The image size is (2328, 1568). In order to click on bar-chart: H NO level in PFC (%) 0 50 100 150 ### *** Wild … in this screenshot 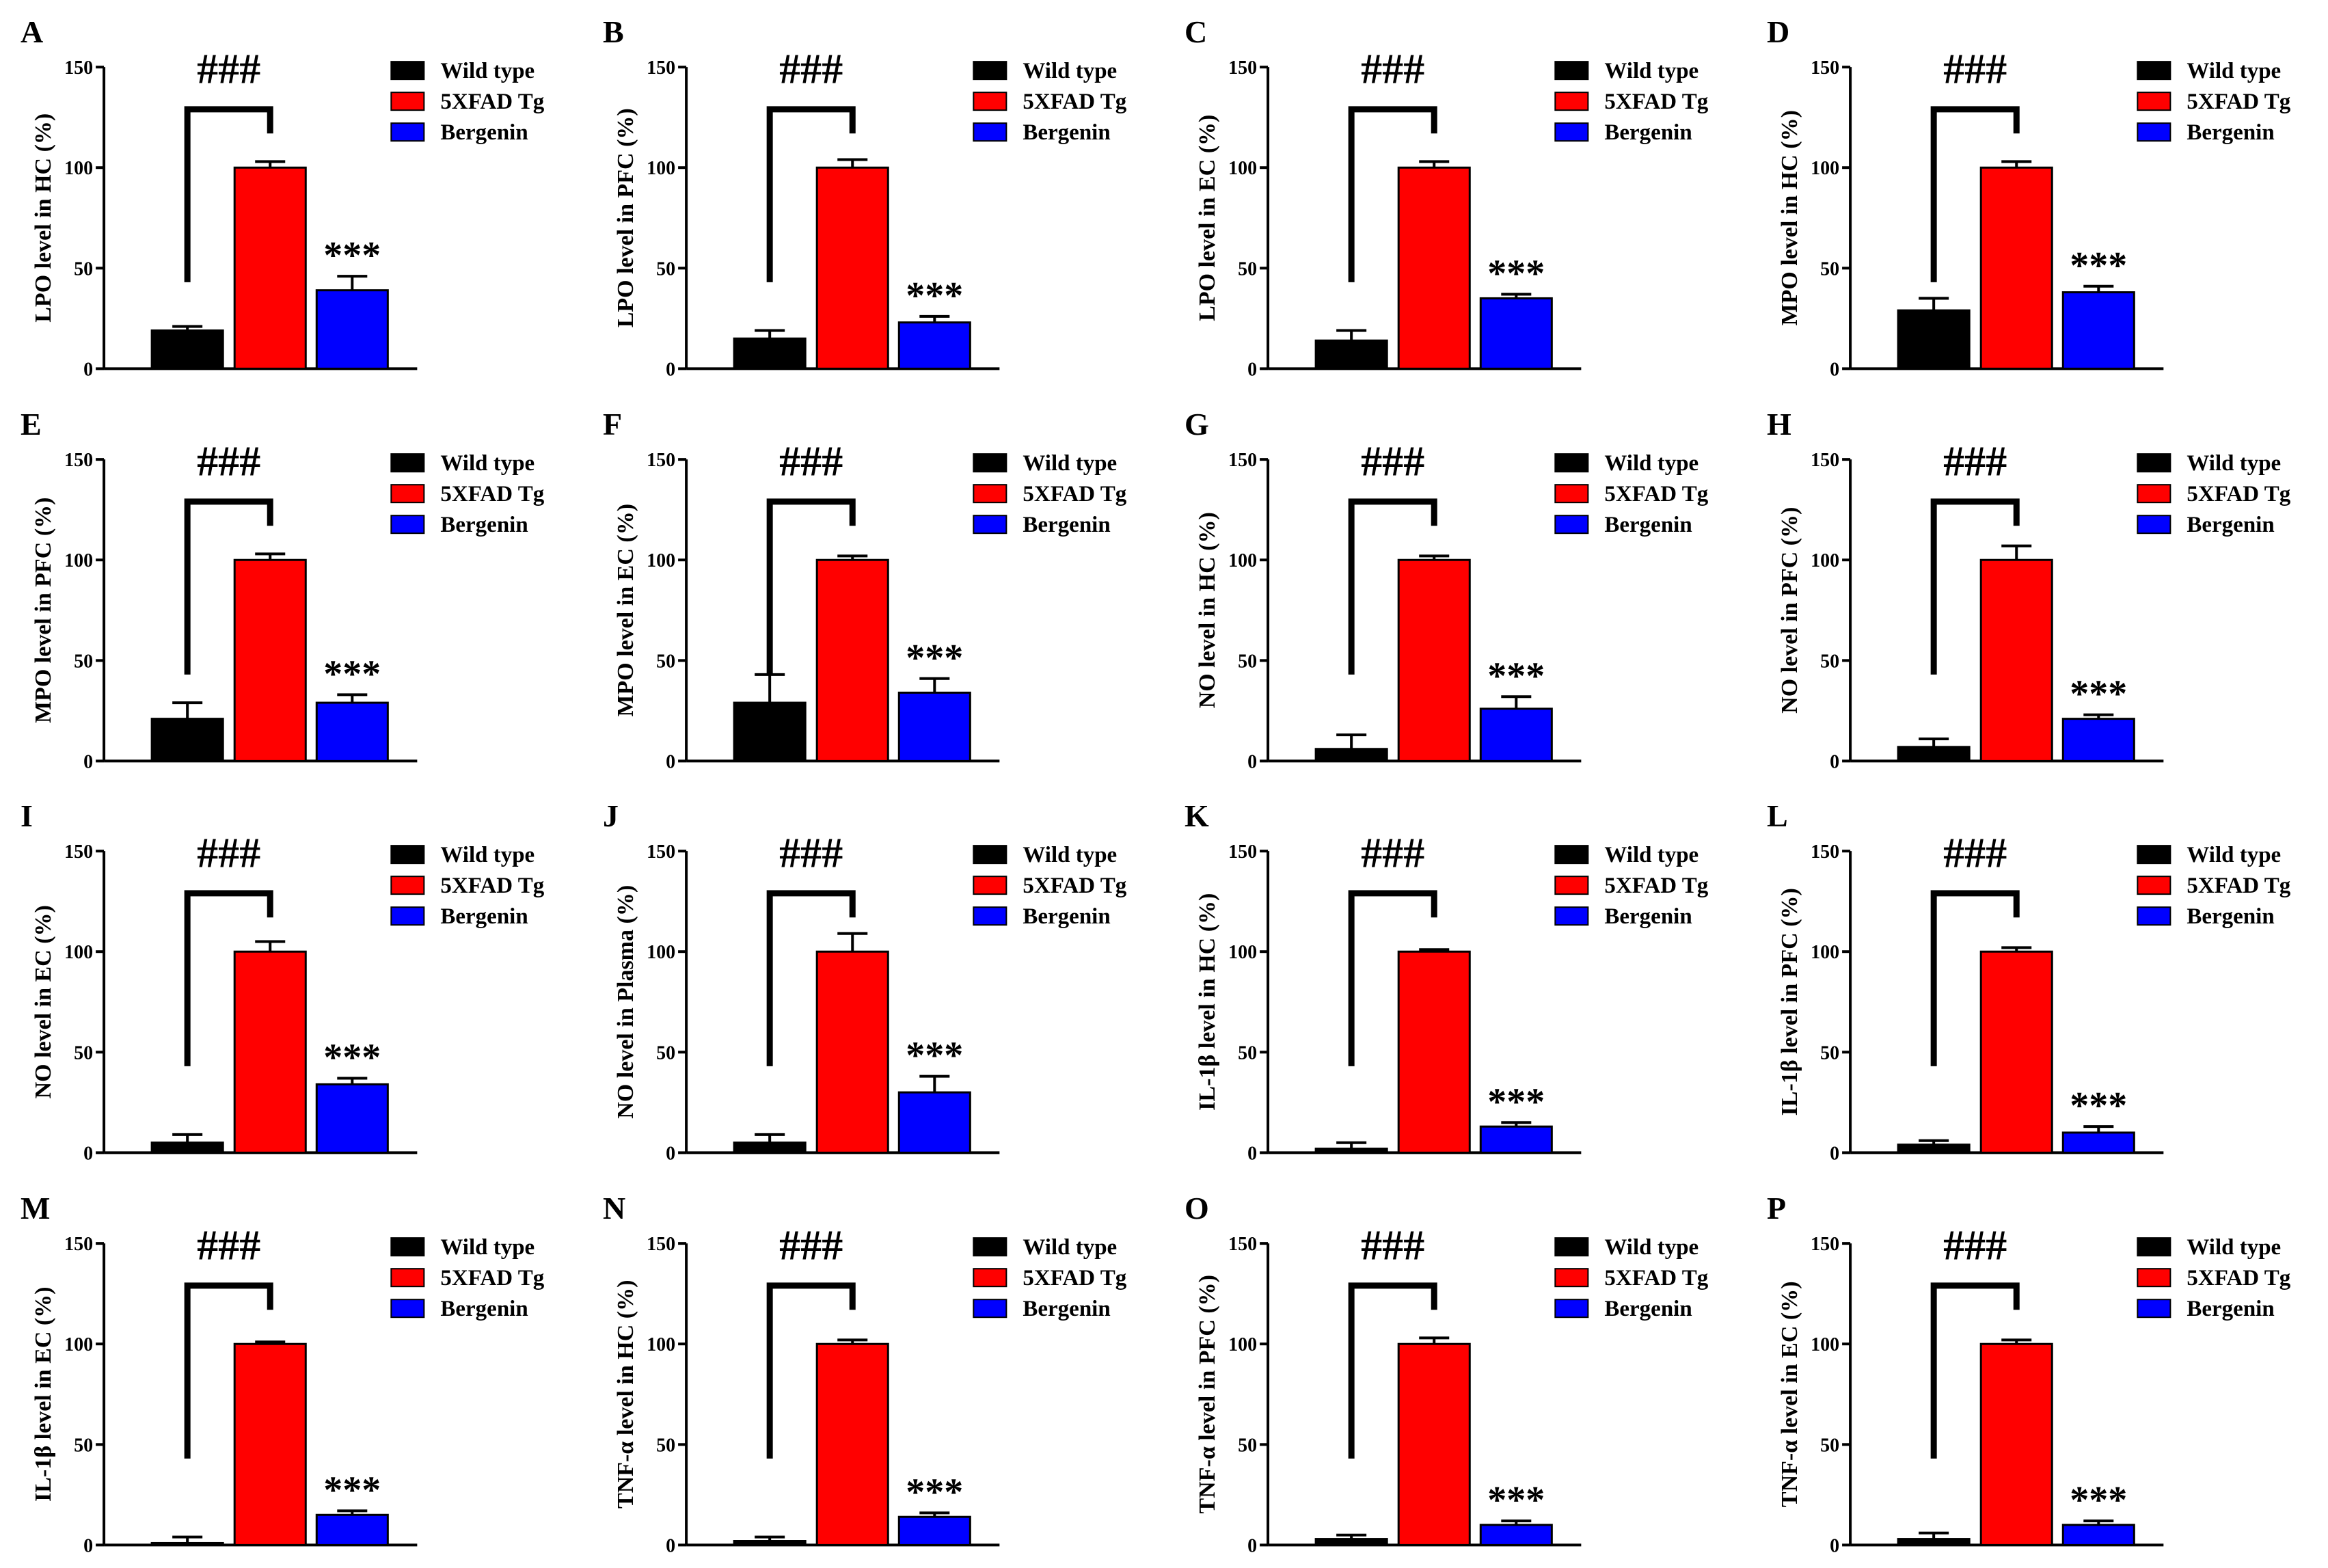, I will do `click(2029, 589)`.